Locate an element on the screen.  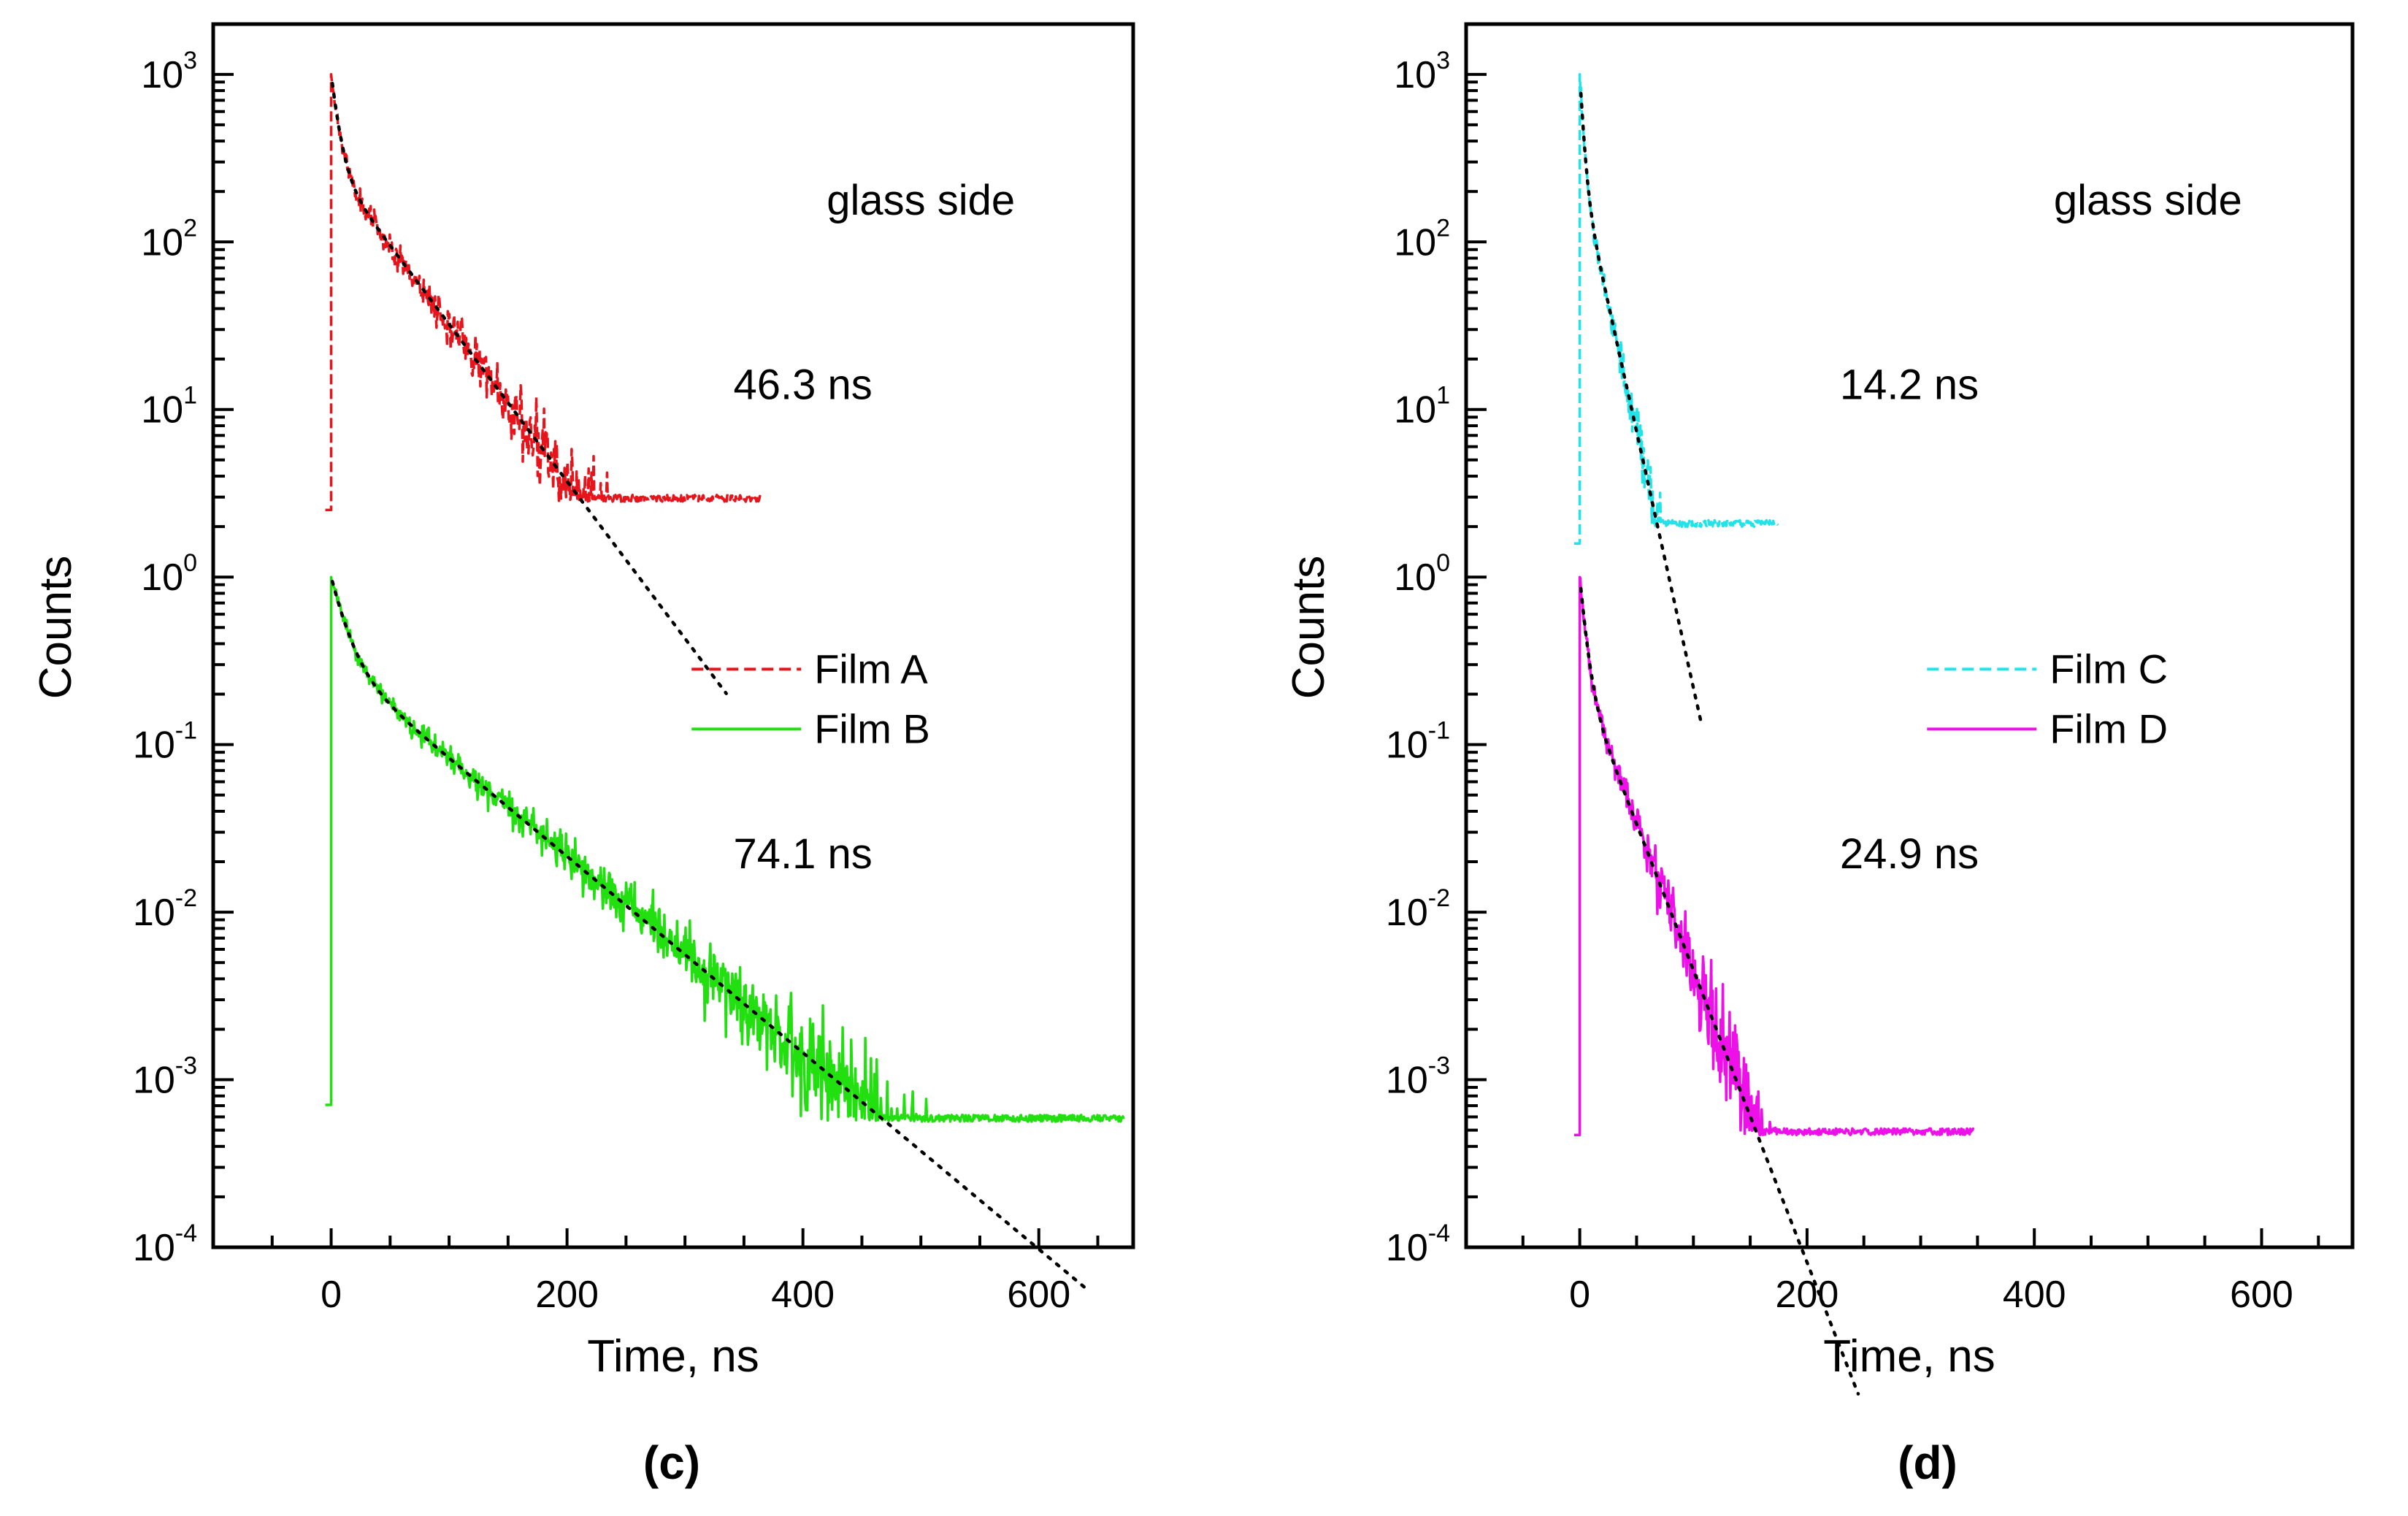
series-line-film-b is located at coordinates (725, 849).